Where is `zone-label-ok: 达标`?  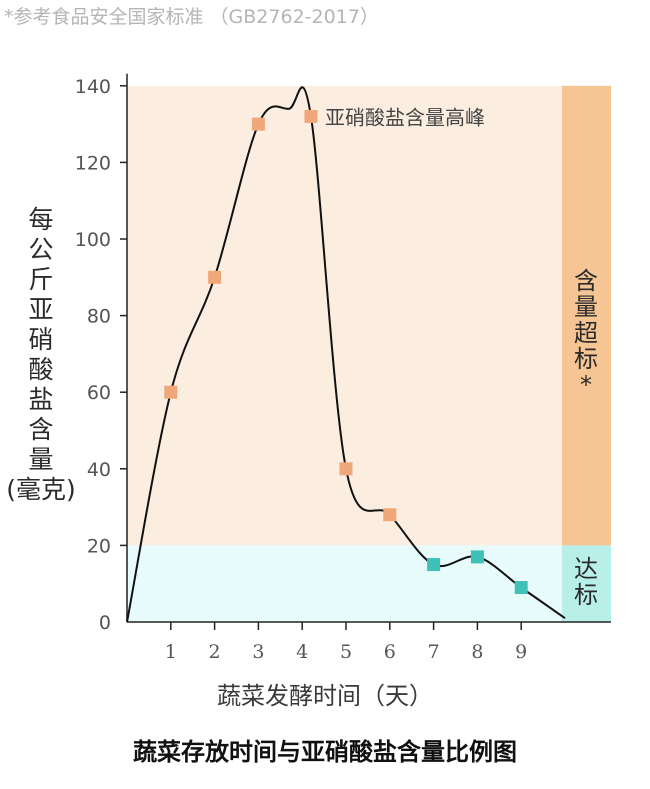 zone-label-ok: 达标 is located at coordinates (586, 582).